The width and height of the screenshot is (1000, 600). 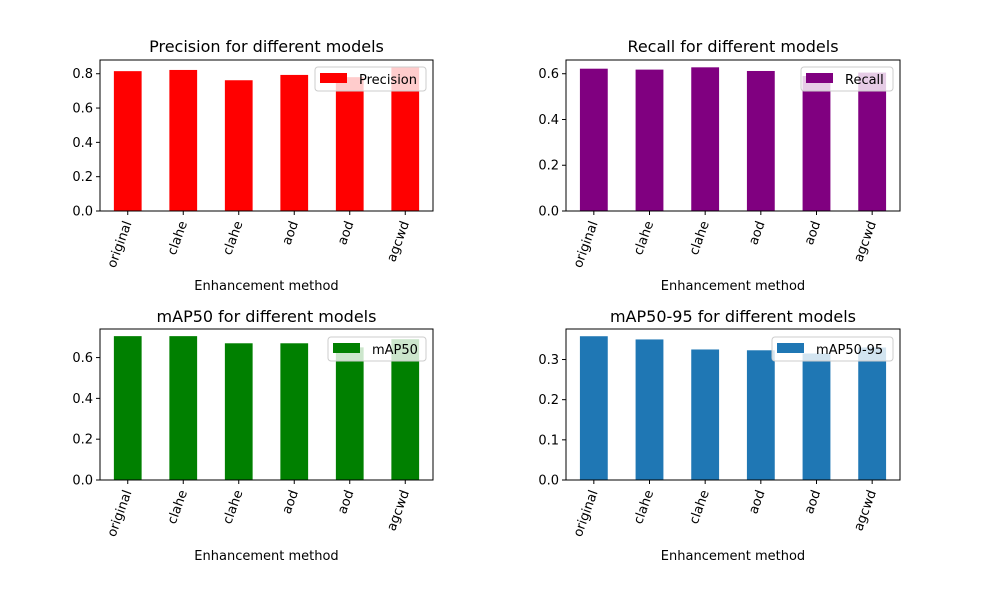 I want to click on legend: mAP50, so click(x=377, y=349).